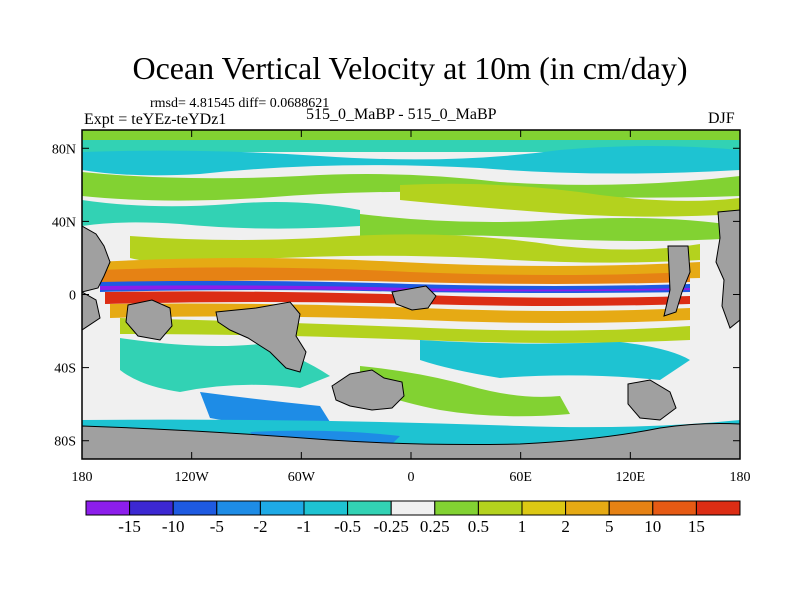  What do you see at coordinates (555, 360) in the screenshot?
I see `indian-ocean-cyan-patch` at bounding box center [555, 360].